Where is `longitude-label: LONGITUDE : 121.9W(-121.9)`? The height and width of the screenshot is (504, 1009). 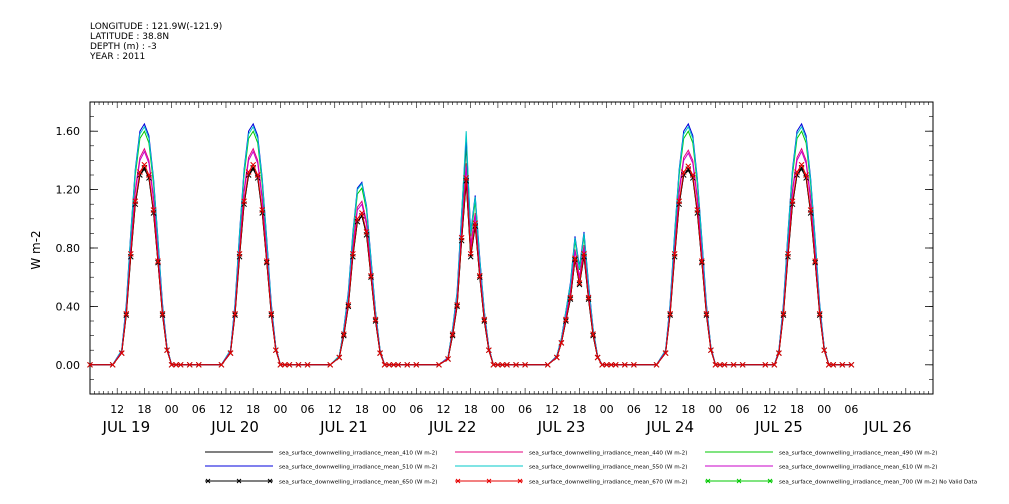 longitude-label: LONGITUDE : 121.9W(-121.9) is located at coordinates (156, 27).